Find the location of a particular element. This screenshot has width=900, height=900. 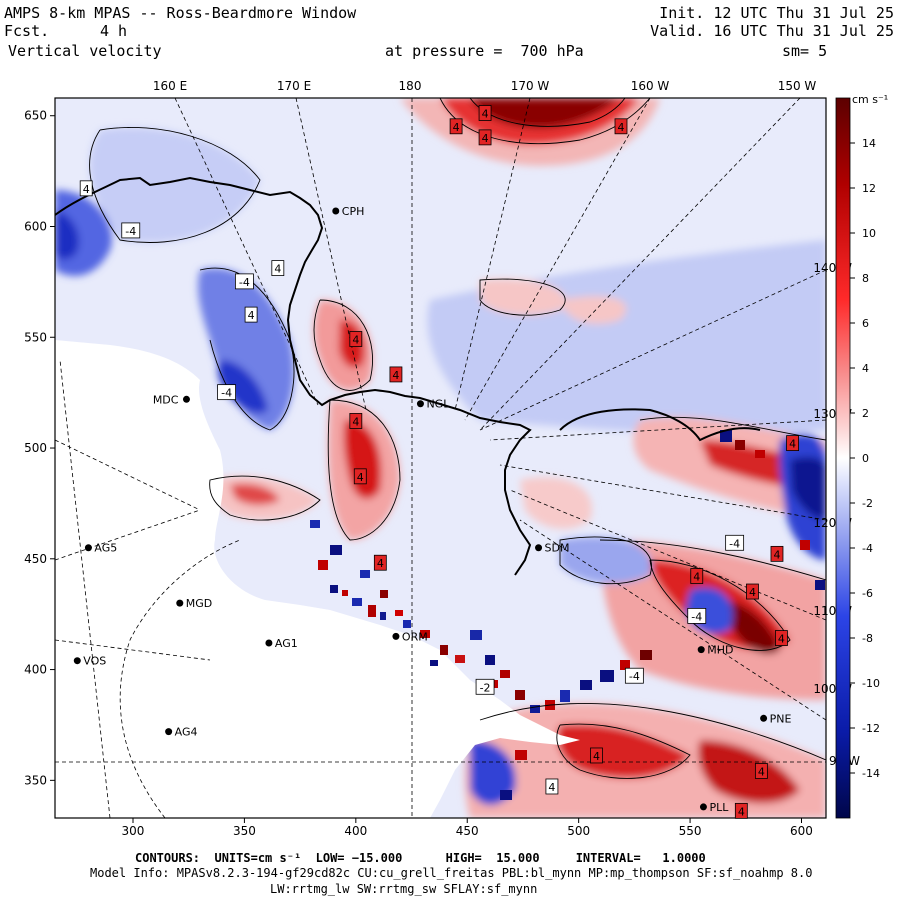

colorbar-tick-label: 14 is located at coordinates (869, 143).